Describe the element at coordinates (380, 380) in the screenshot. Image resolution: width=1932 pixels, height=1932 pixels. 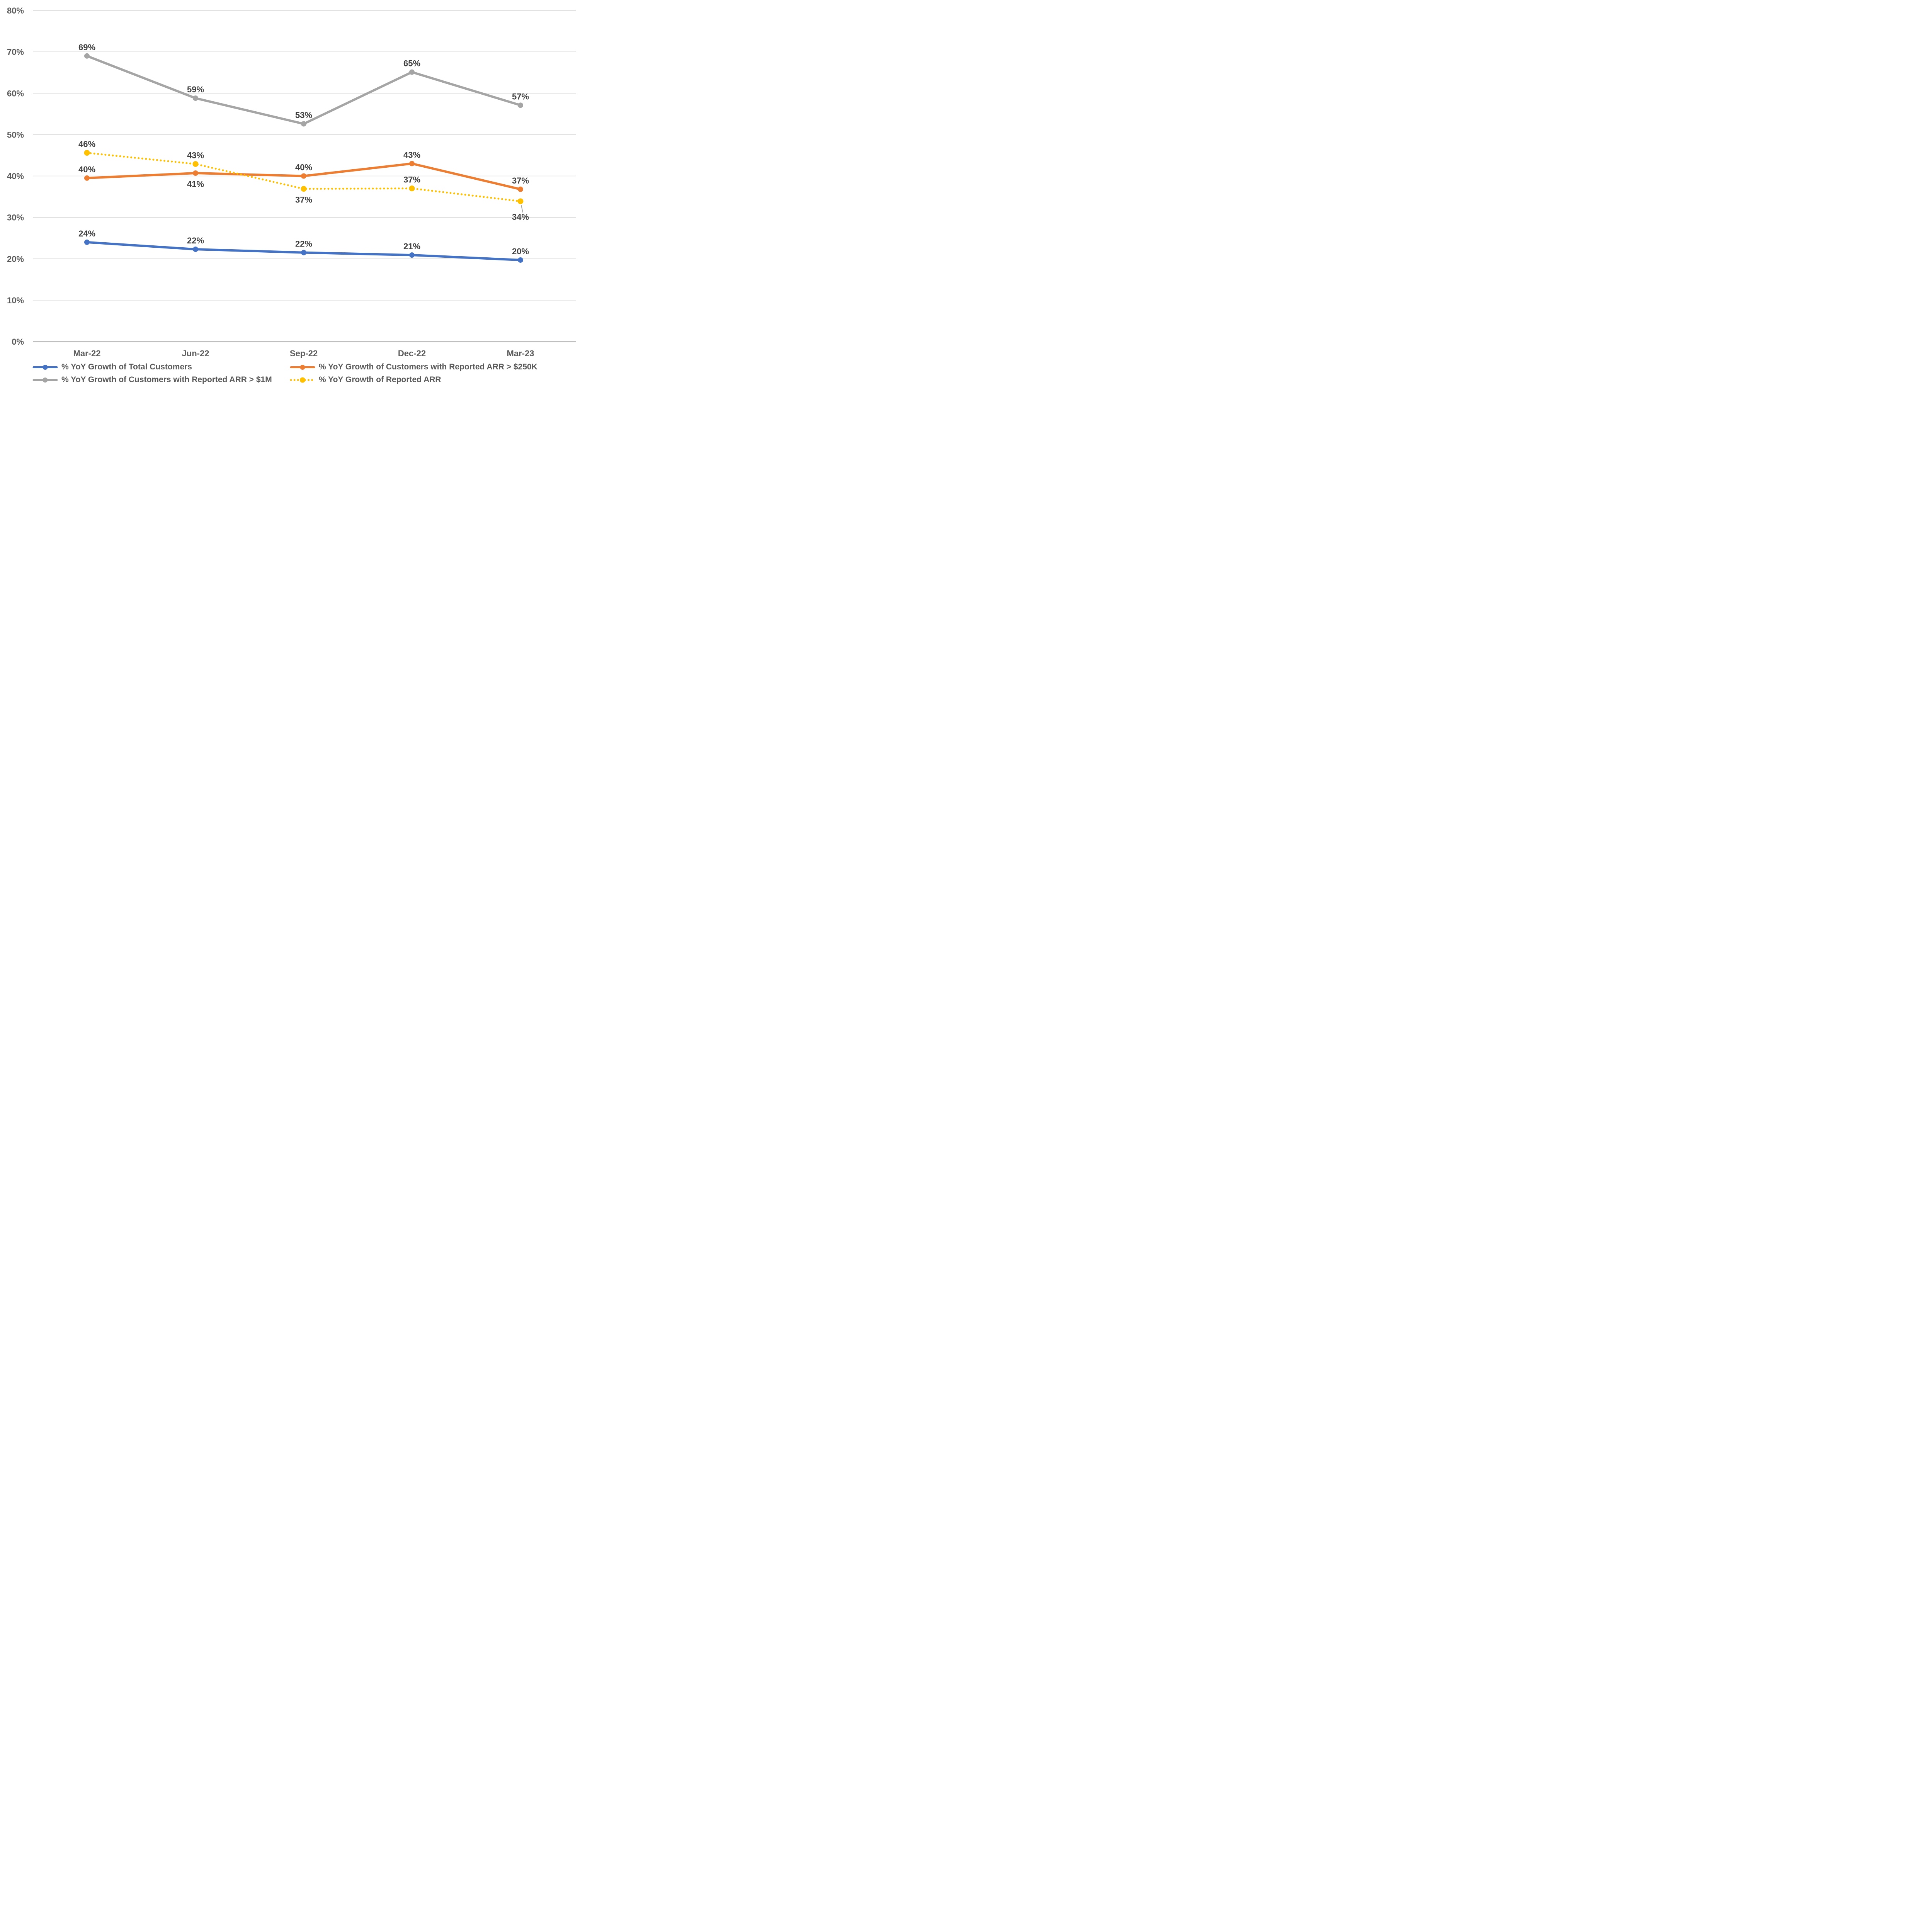
I see `legend-item-label: % YoY Growth of Reported ARR` at that location.